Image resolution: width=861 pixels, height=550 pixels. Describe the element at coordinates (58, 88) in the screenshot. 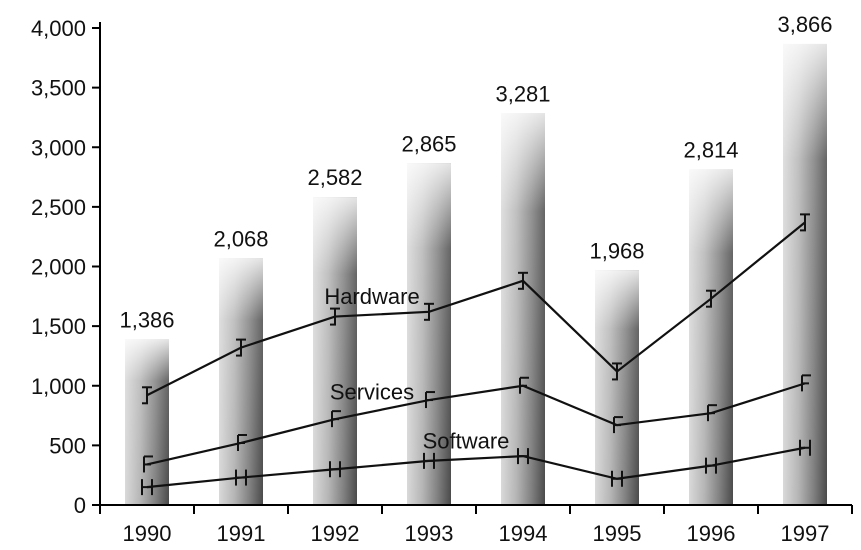

I see `y-tick-label: 3,500` at that location.